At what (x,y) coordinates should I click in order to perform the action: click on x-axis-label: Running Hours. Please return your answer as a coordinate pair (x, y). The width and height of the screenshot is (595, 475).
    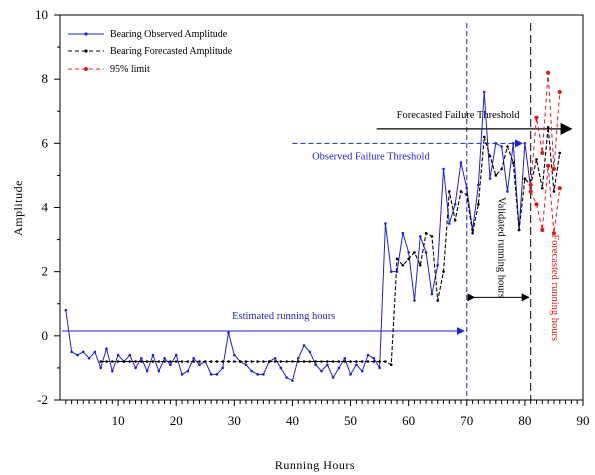
    Looking at the image, I should click on (315, 465).